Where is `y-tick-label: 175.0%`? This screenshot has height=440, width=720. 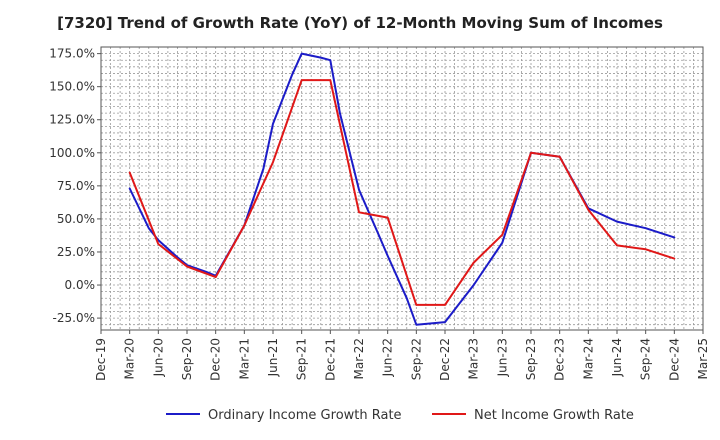
y-tick-label: 175.0% is located at coordinates (72, 54).